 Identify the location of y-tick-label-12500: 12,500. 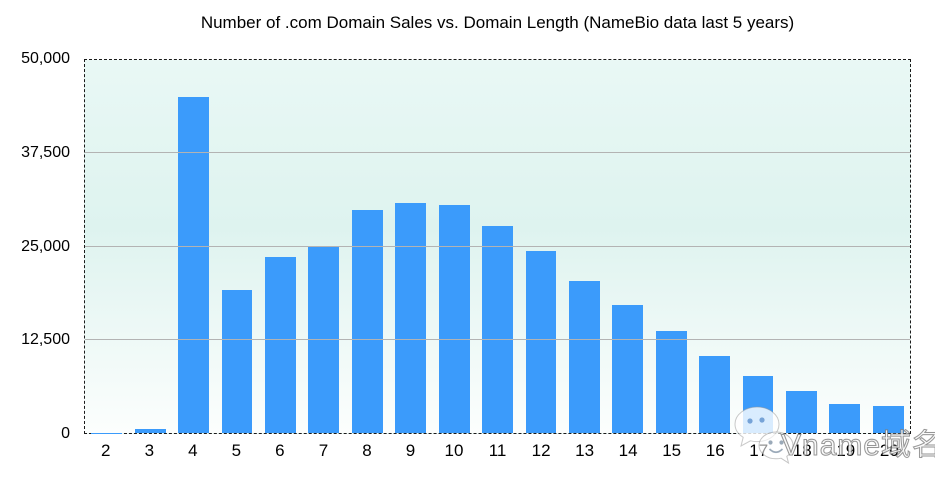
(45, 340).